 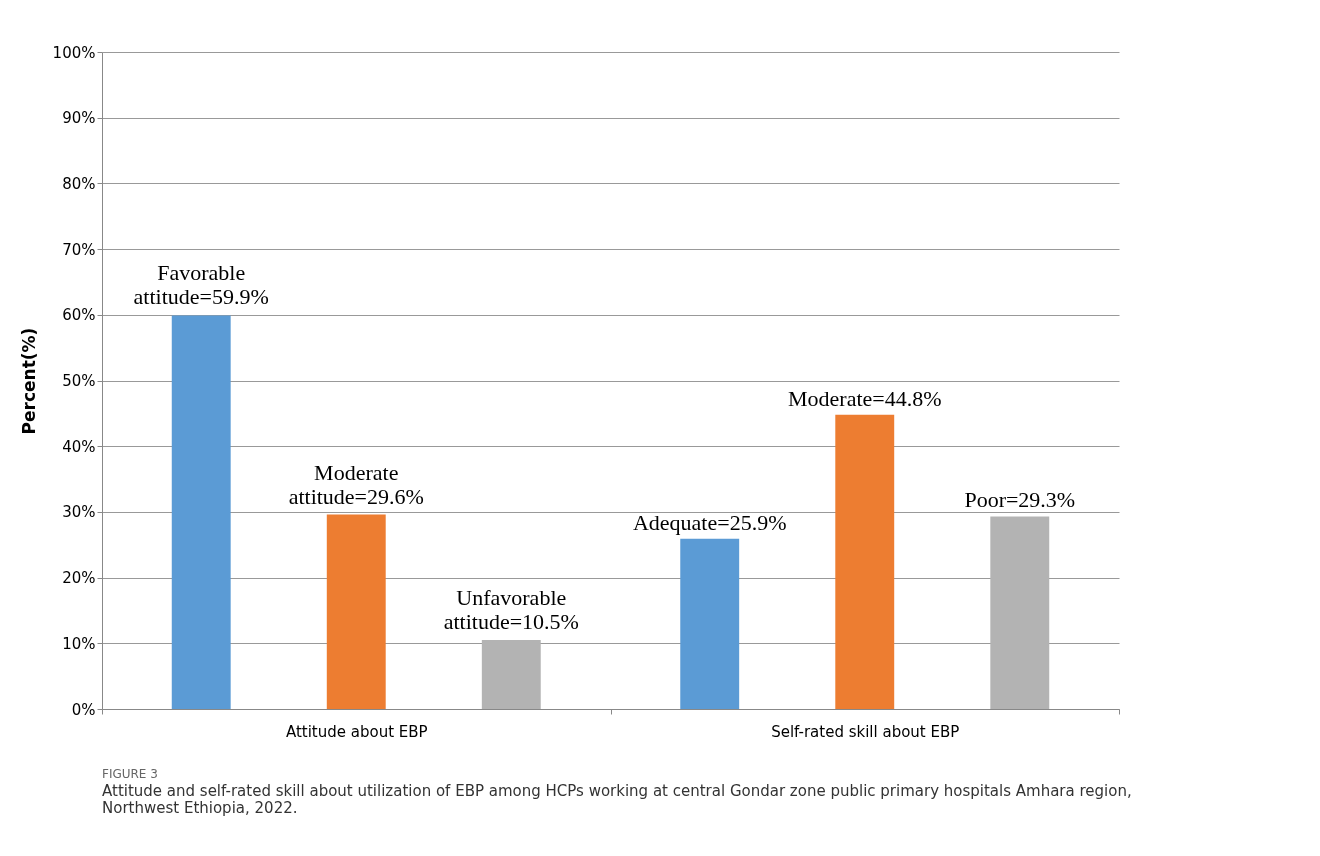 I want to click on y-tick-label: 80%, so click(x=79, y=183).